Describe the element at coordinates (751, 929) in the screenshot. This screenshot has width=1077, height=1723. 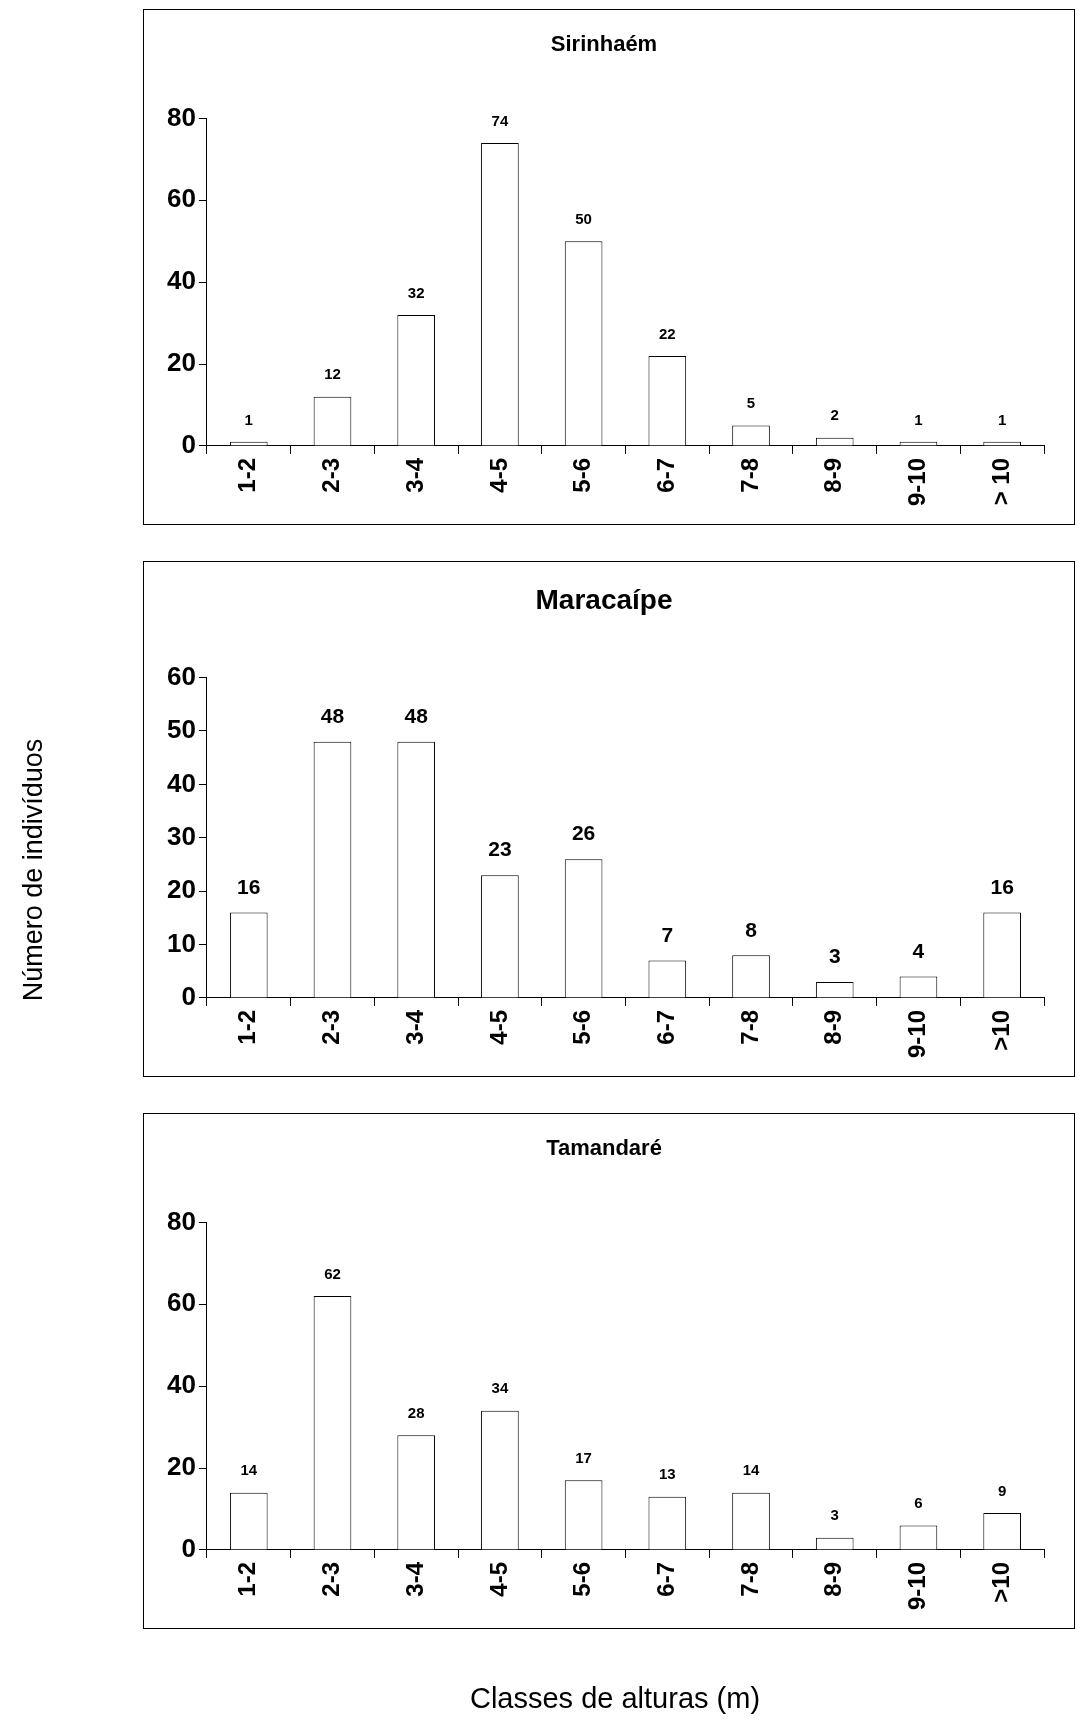
I see `data-label: 8` at that location.